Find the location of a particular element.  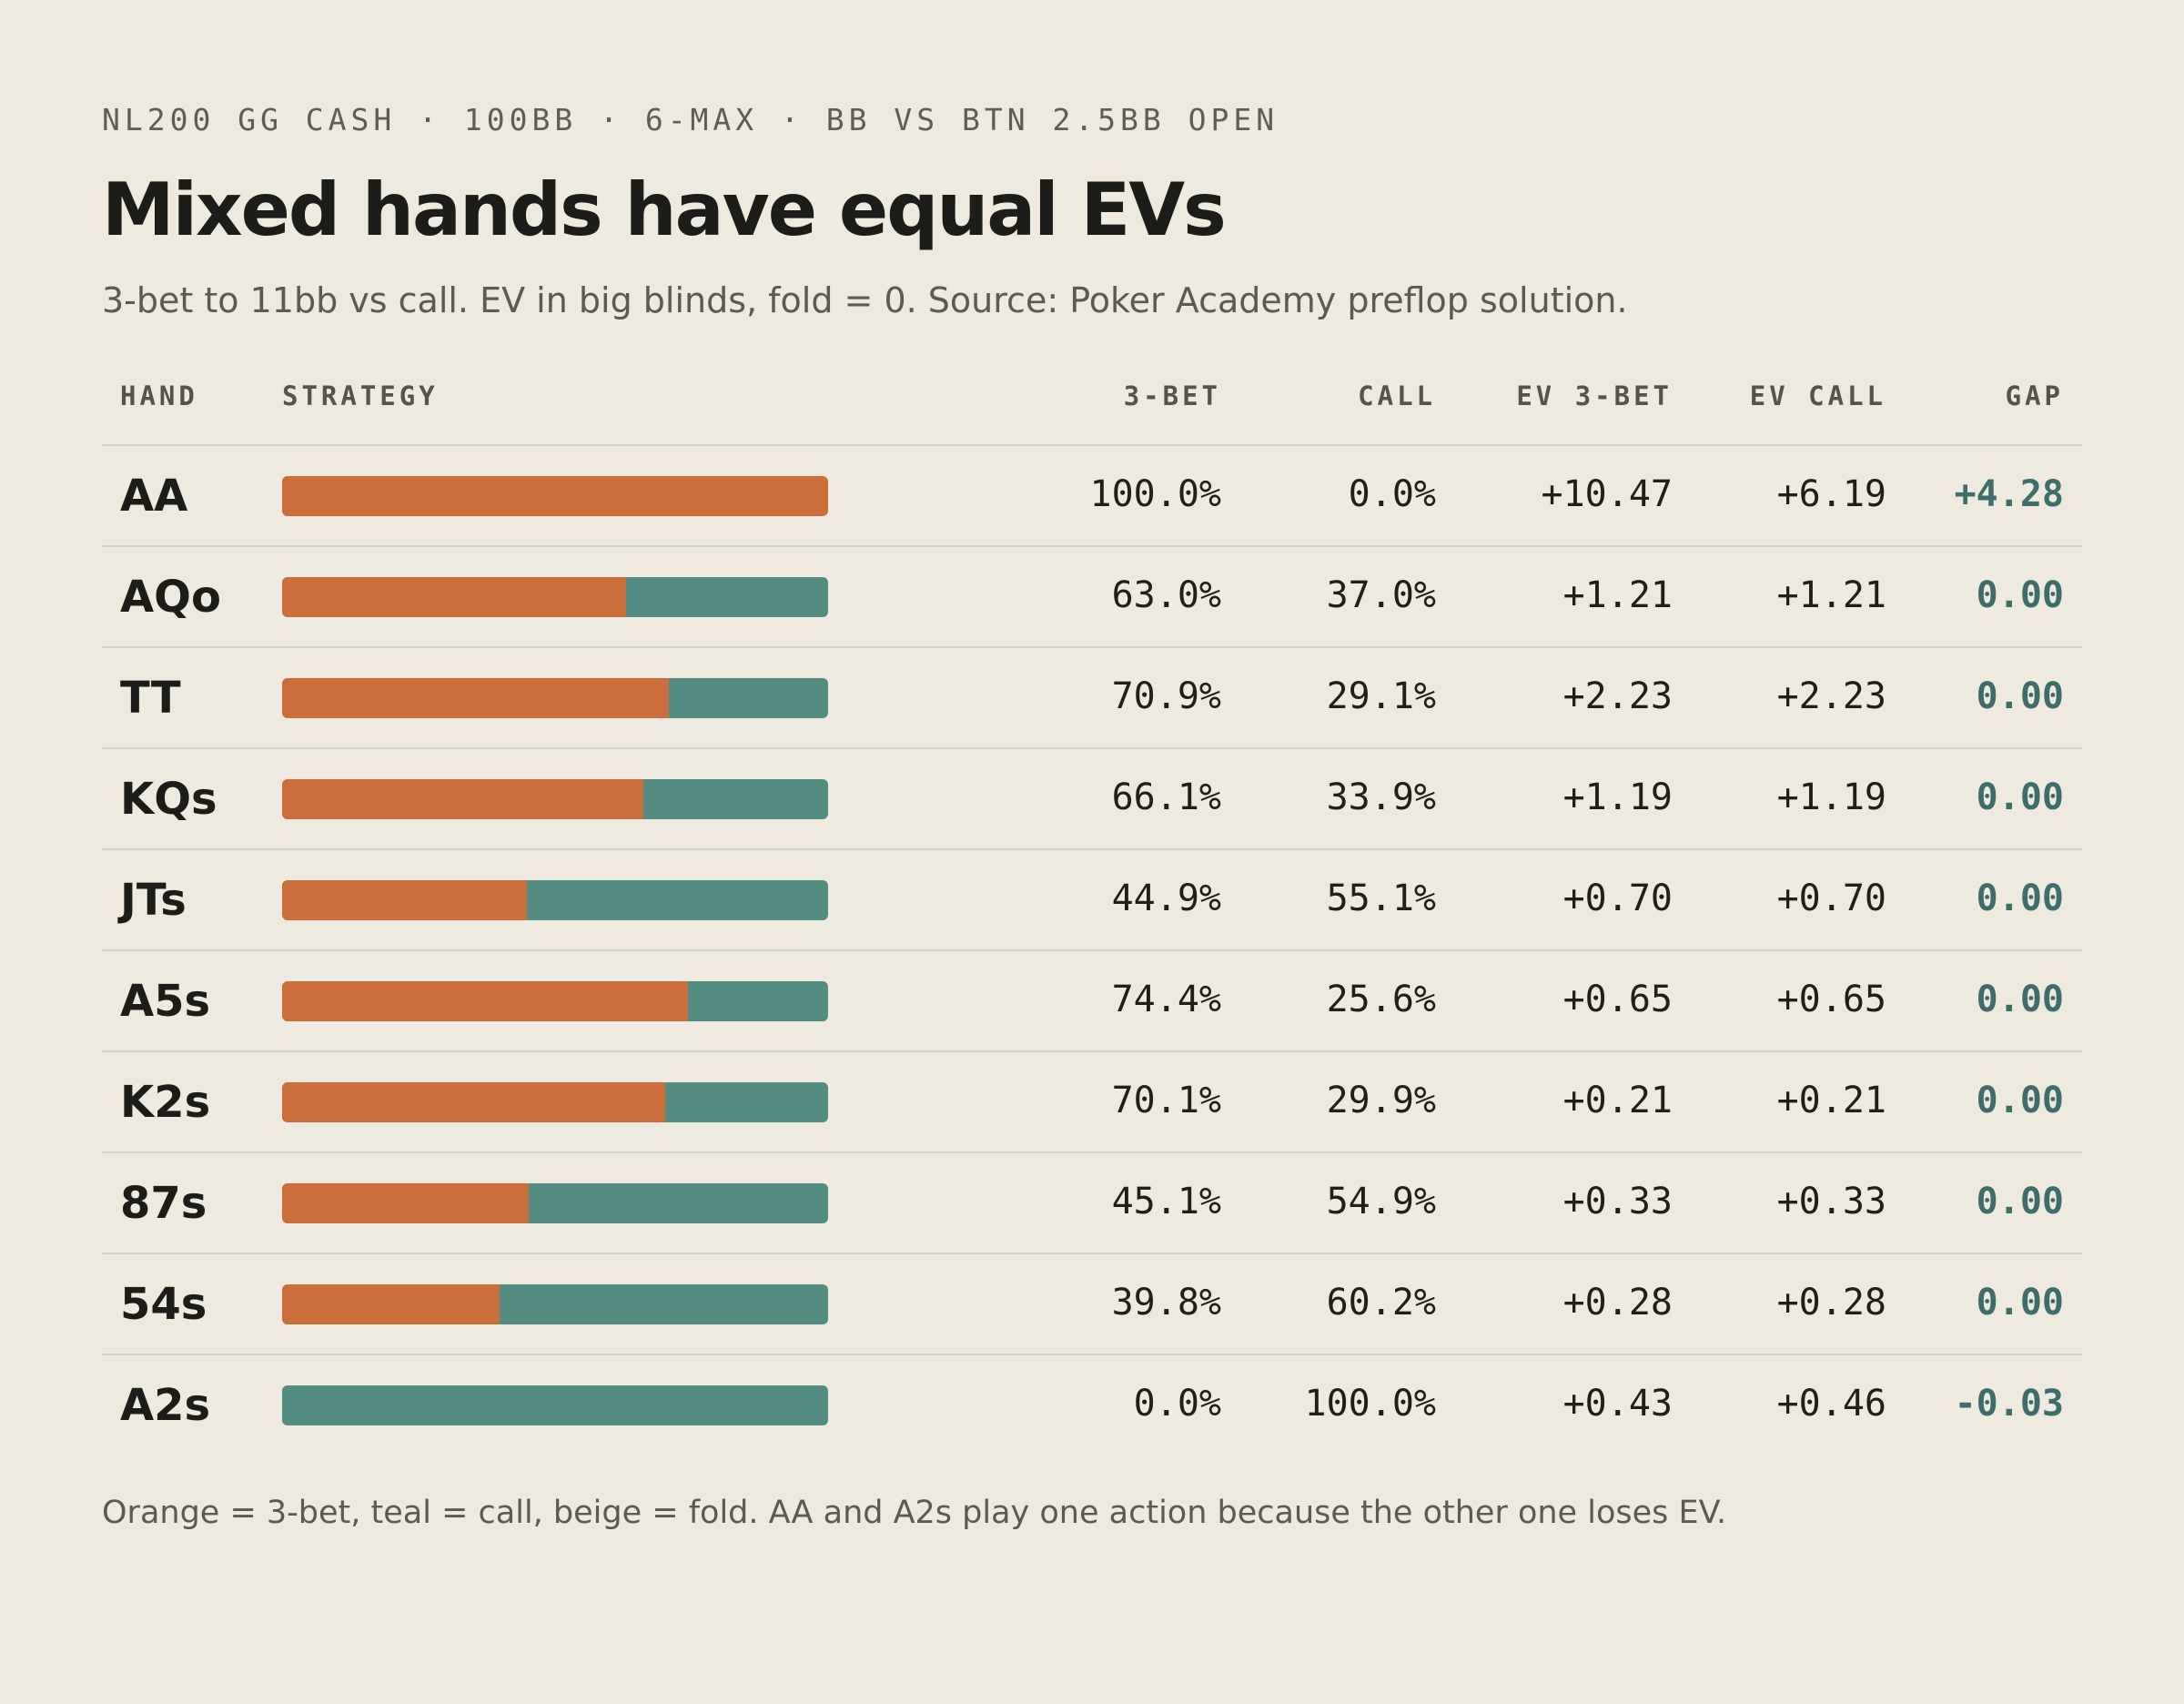

cell-call: 0.0% is located at coordinates (1392, 494).